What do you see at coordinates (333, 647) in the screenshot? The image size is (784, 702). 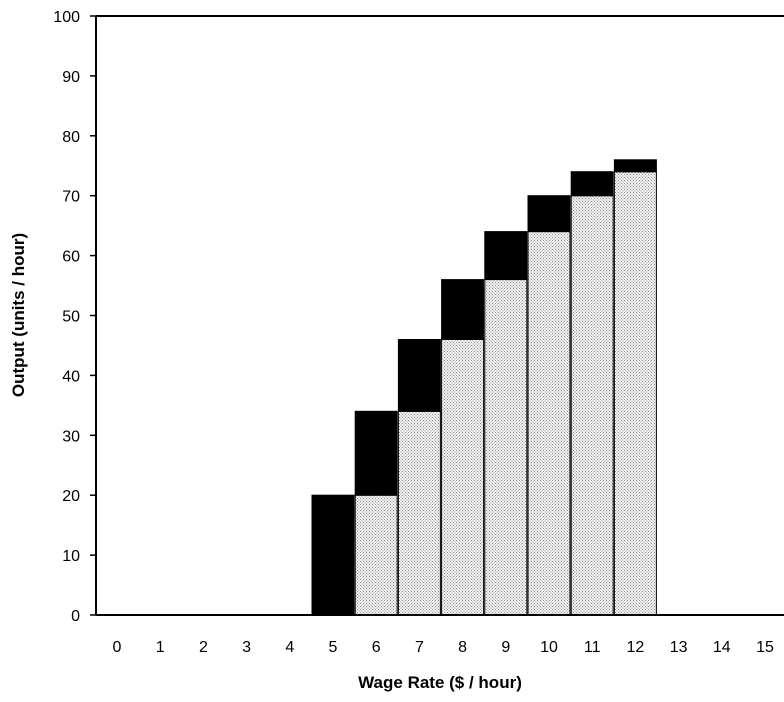 I see `x-tick-label: 5` at bounding box center [333, 647].